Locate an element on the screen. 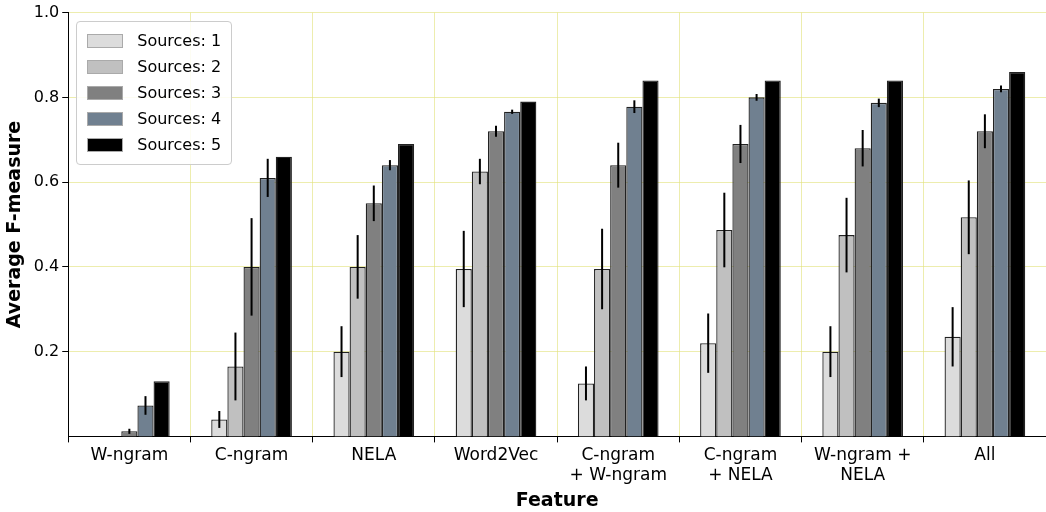 Image resolution: width=1046 pixels, height=512 pixels. y-axis-title: Average F-measure is located at coordinates (13, 224).